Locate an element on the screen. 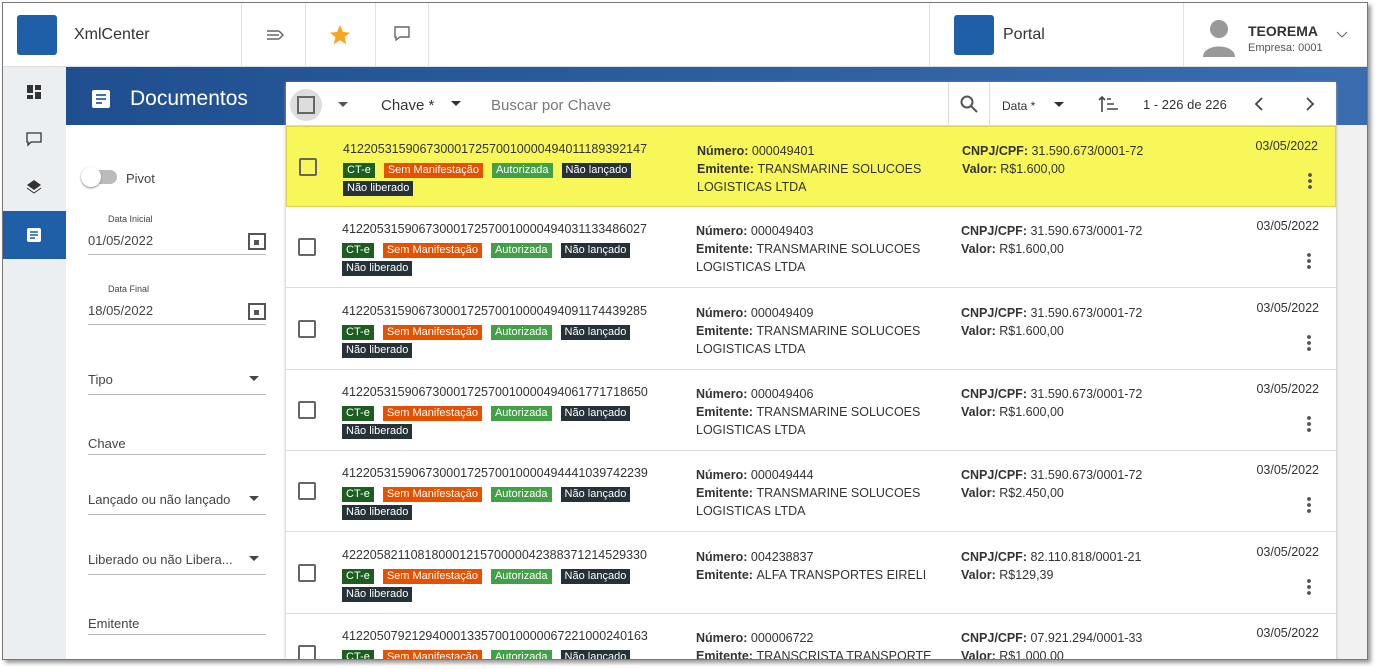 This screenshot has height=669, width=1376. cnpj: 31.590.673/0001-72 is located at coordinates (1086, 393).